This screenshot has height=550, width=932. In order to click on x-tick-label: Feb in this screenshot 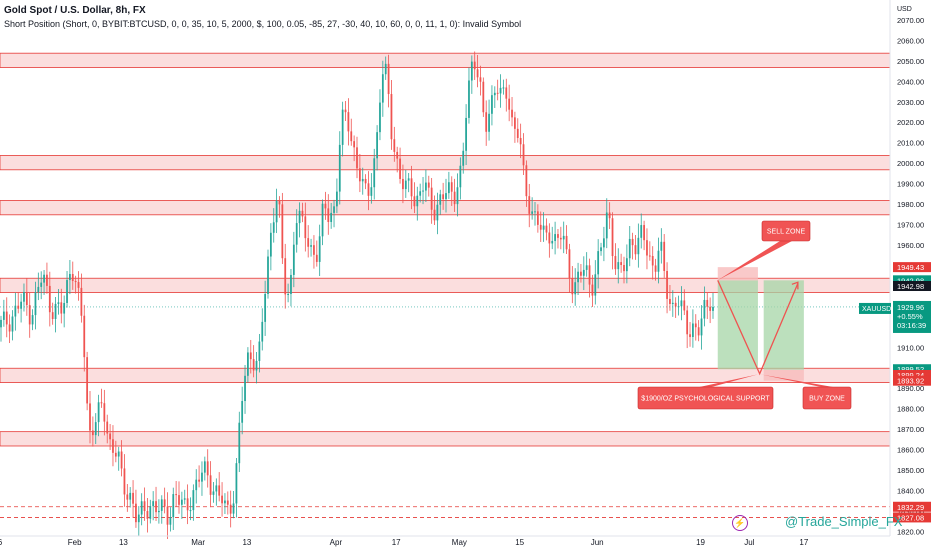, I will do `click(75, 542)`.